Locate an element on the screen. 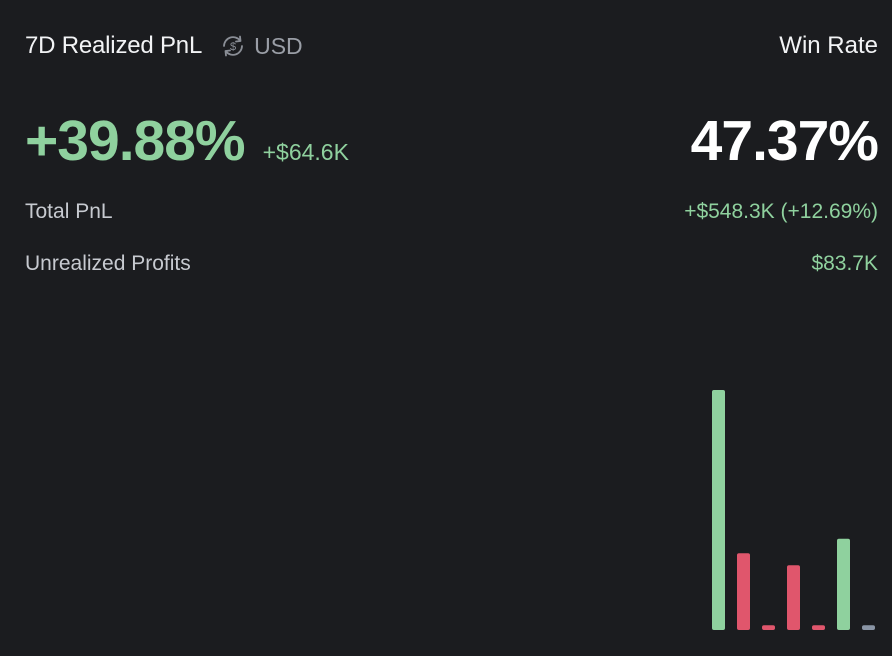 This screenshot has height=656, width=892. pnl-bar-chart is located at coordinates (793, 510).